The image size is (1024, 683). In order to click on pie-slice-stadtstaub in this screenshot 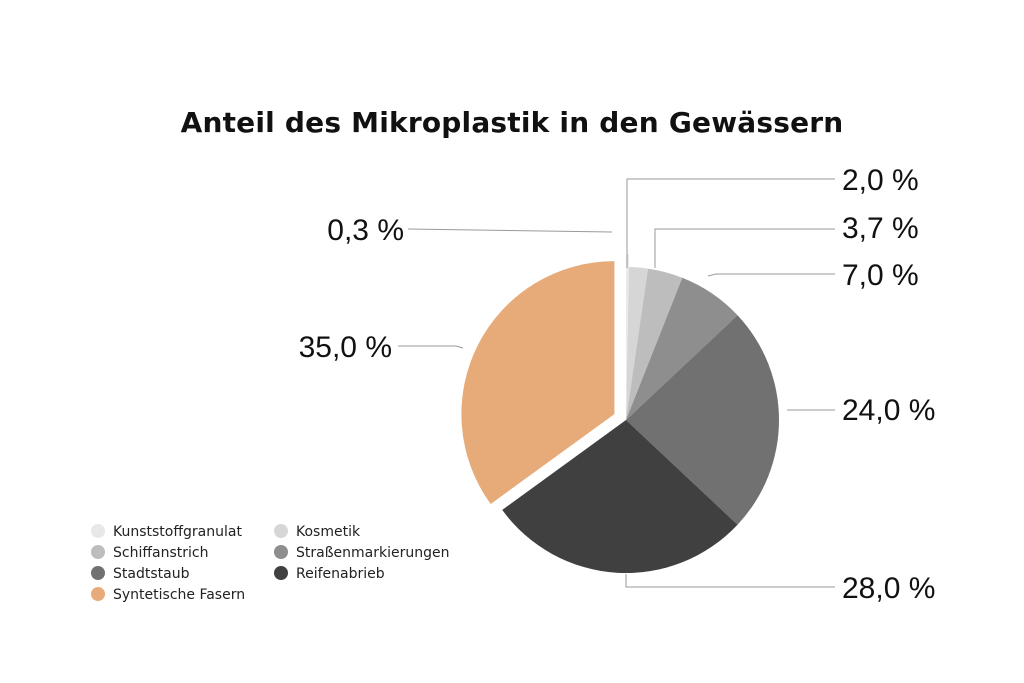, I will do `click(703, 420)`.